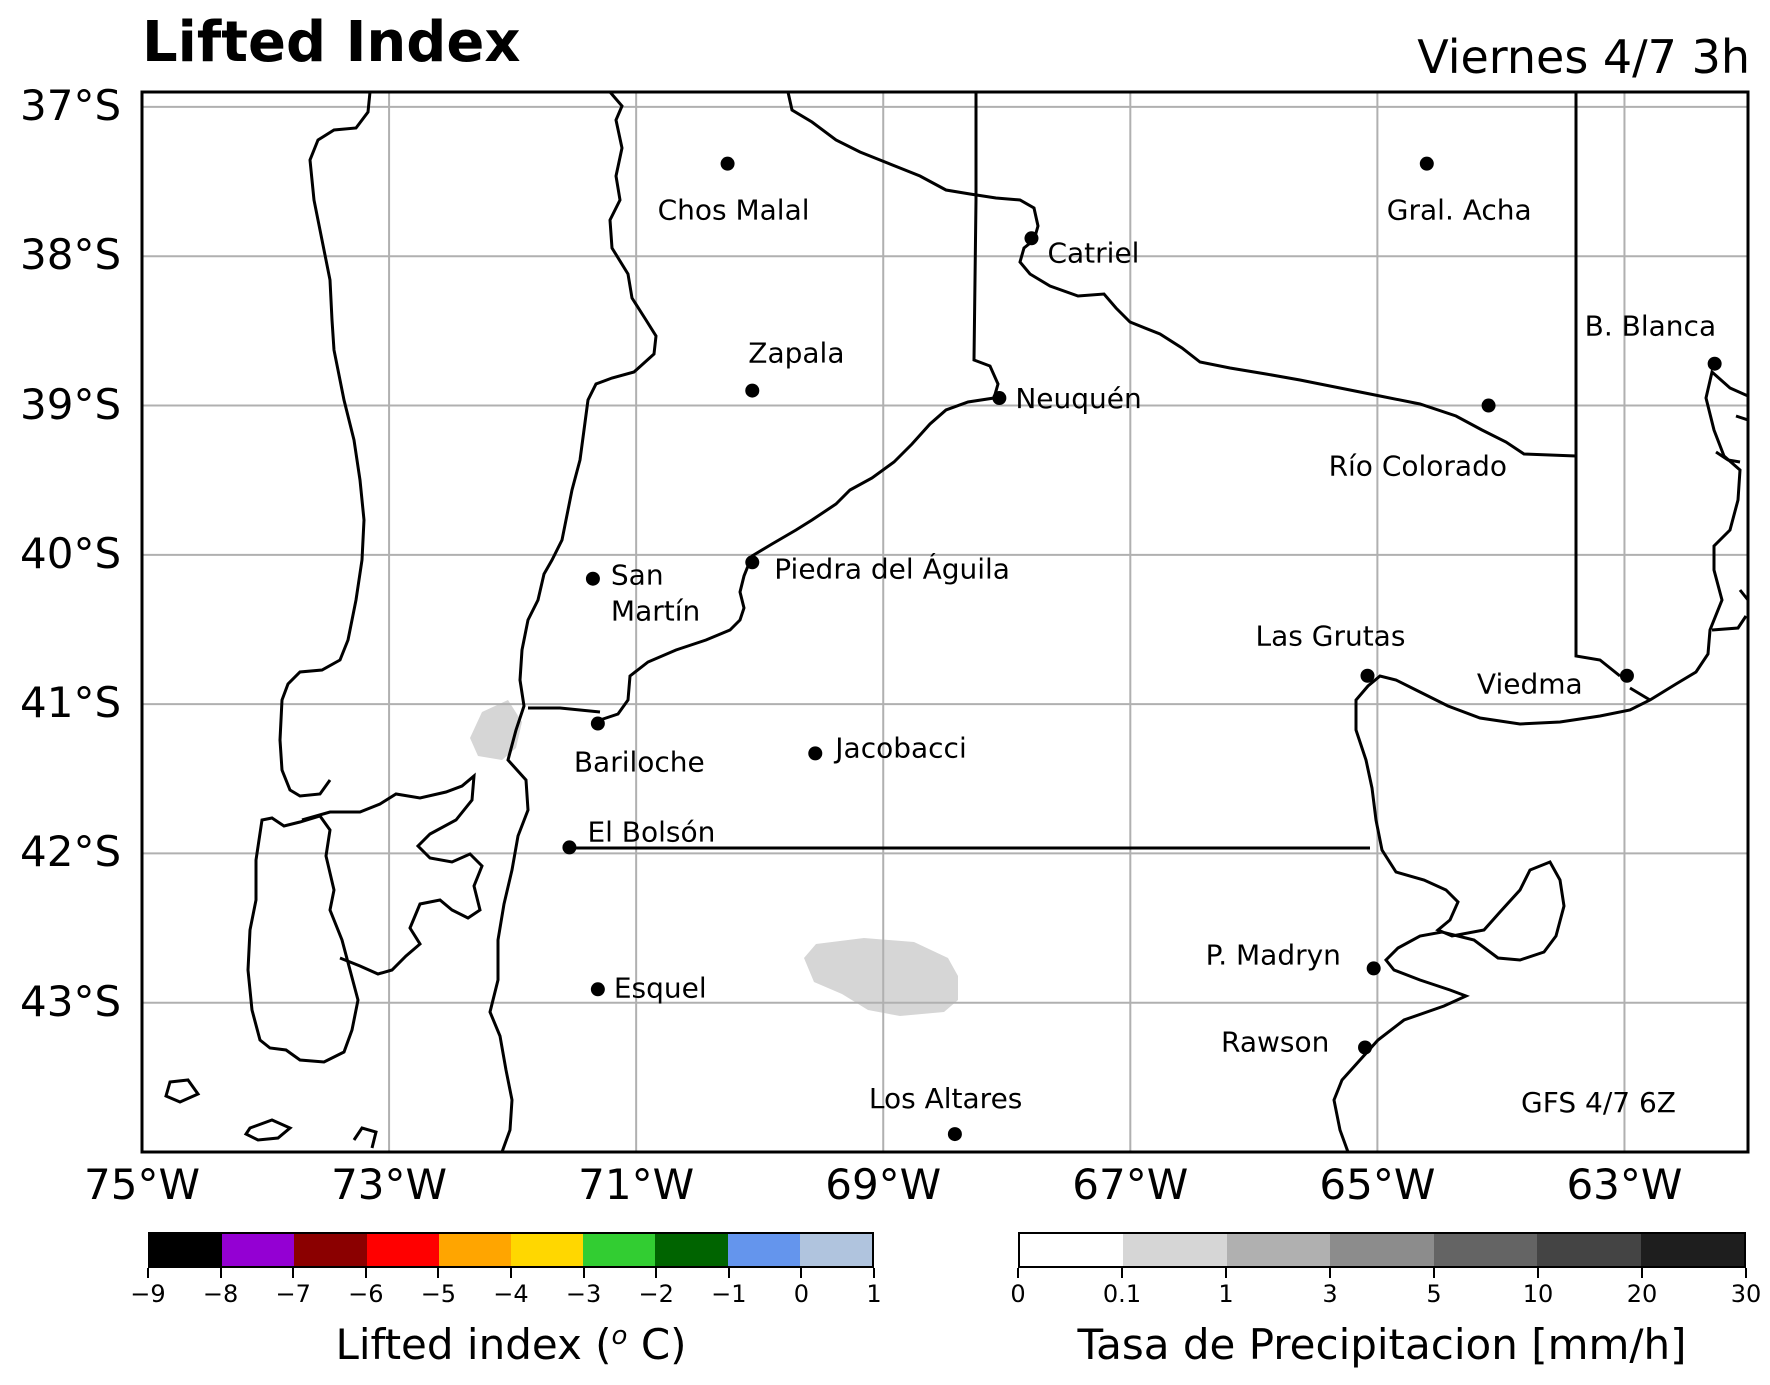  What do you see at coordinates (389, 1184) in the screenshot?
I see `lon-label: 73°W` at bounding box center [389, 1184].